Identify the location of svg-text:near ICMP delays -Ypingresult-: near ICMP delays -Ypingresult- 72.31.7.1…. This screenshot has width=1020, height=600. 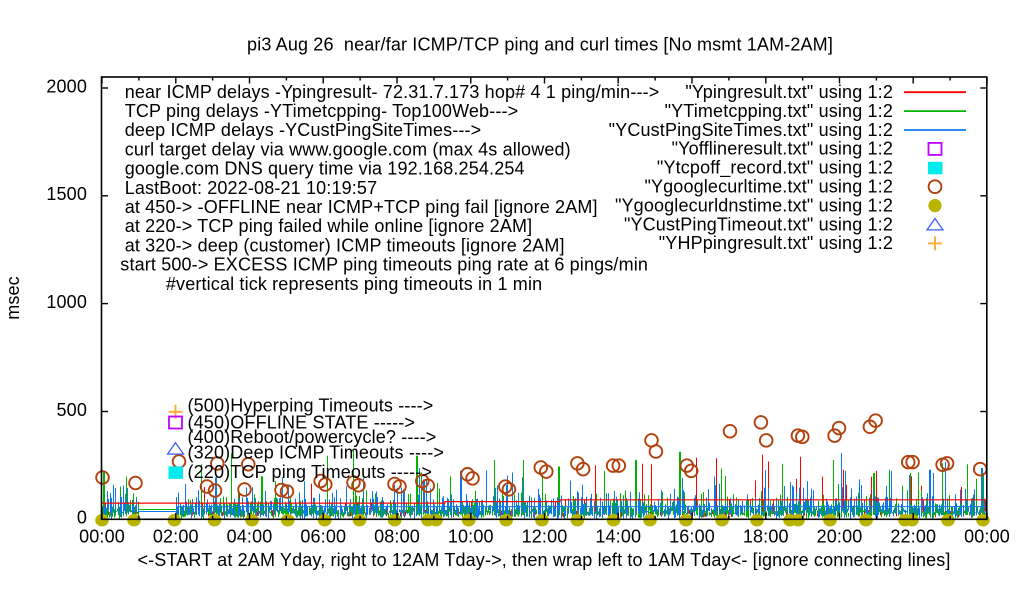
(392, 92).